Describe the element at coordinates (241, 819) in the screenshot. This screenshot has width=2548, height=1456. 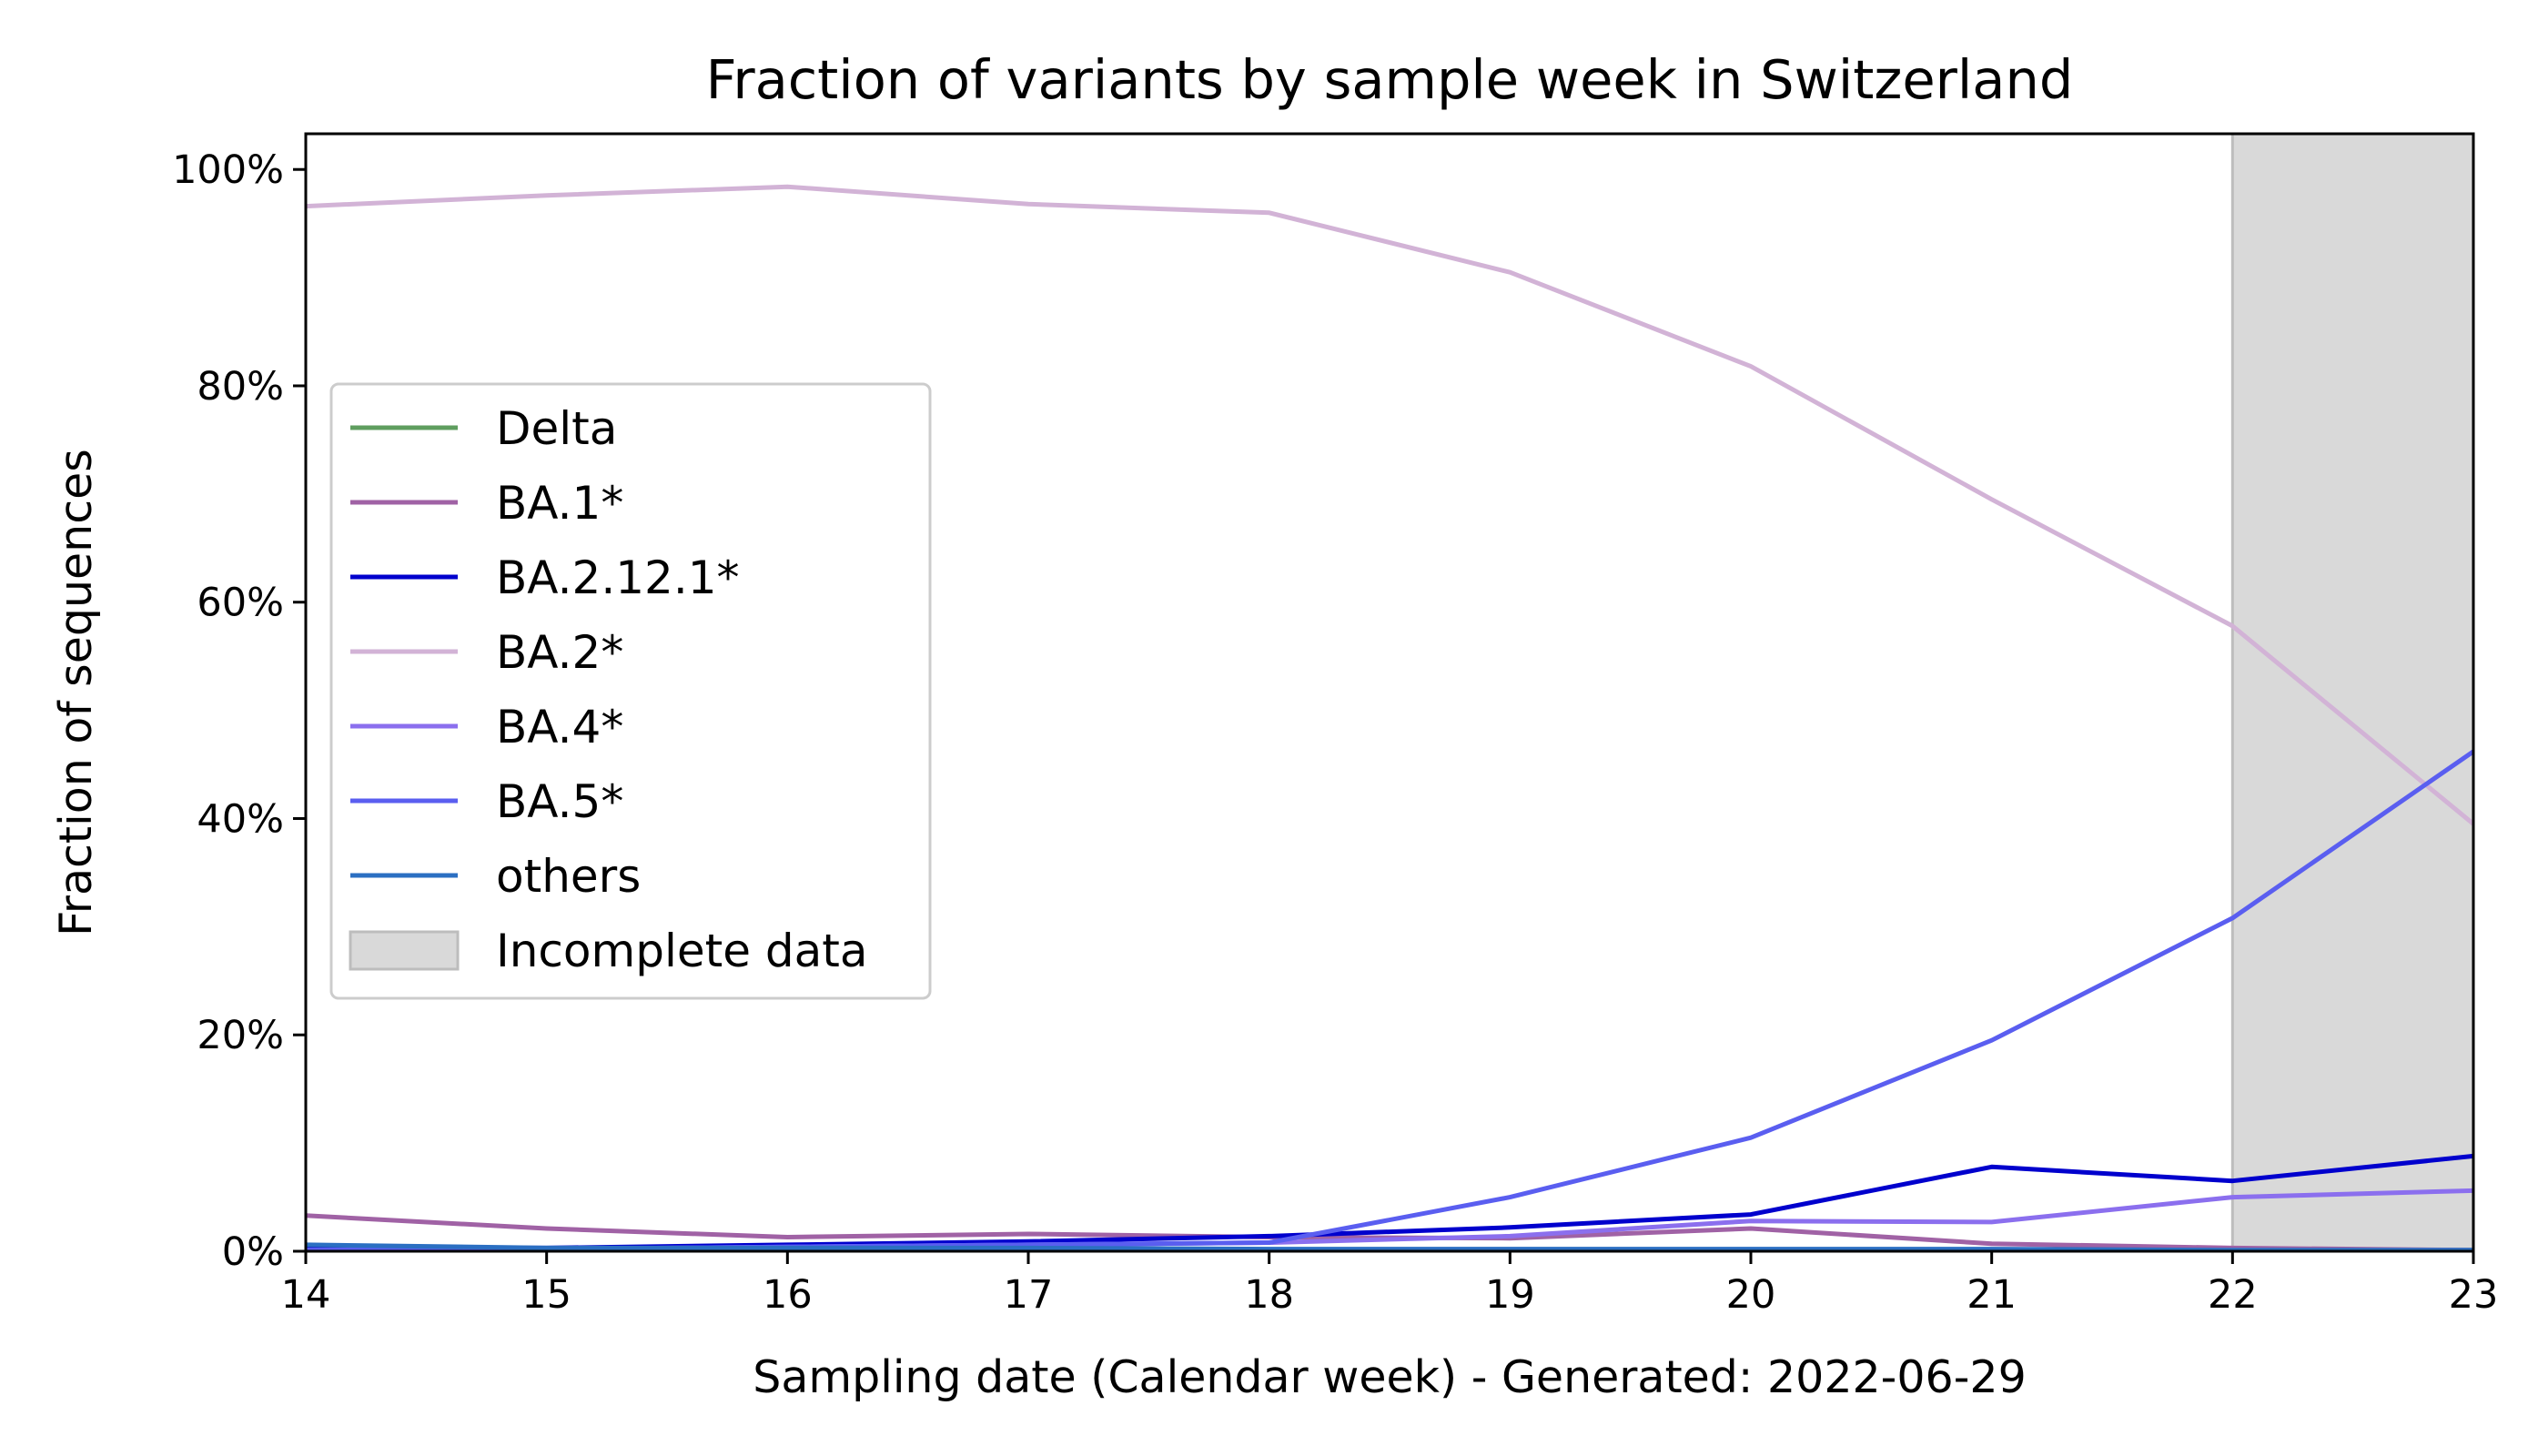
I see `y-tick-label: 40%` at that location.